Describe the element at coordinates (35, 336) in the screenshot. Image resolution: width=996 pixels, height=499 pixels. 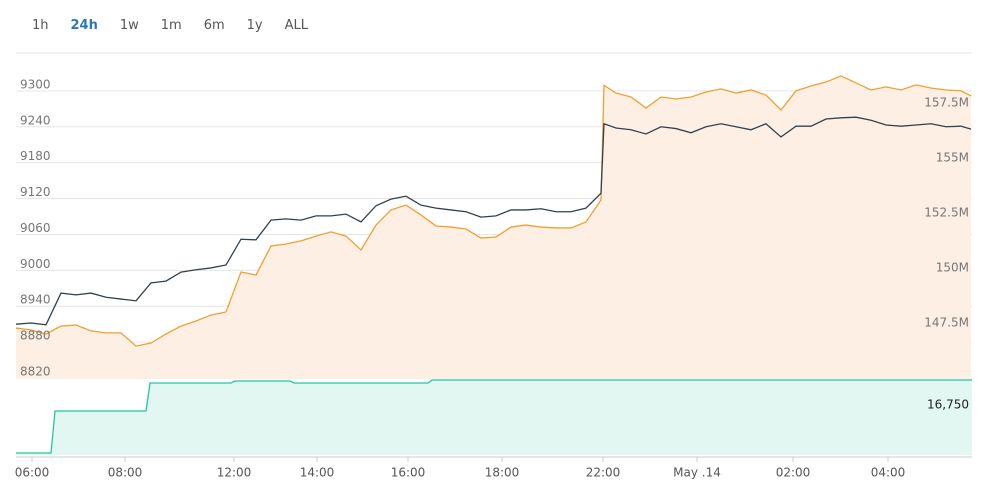
I see `y-tick-label: 8880` at that location.